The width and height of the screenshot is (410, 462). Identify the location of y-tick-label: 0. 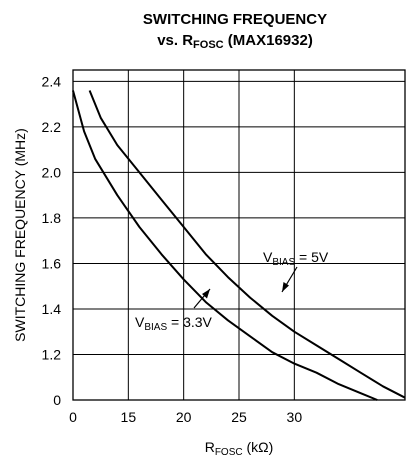
(57, 400).